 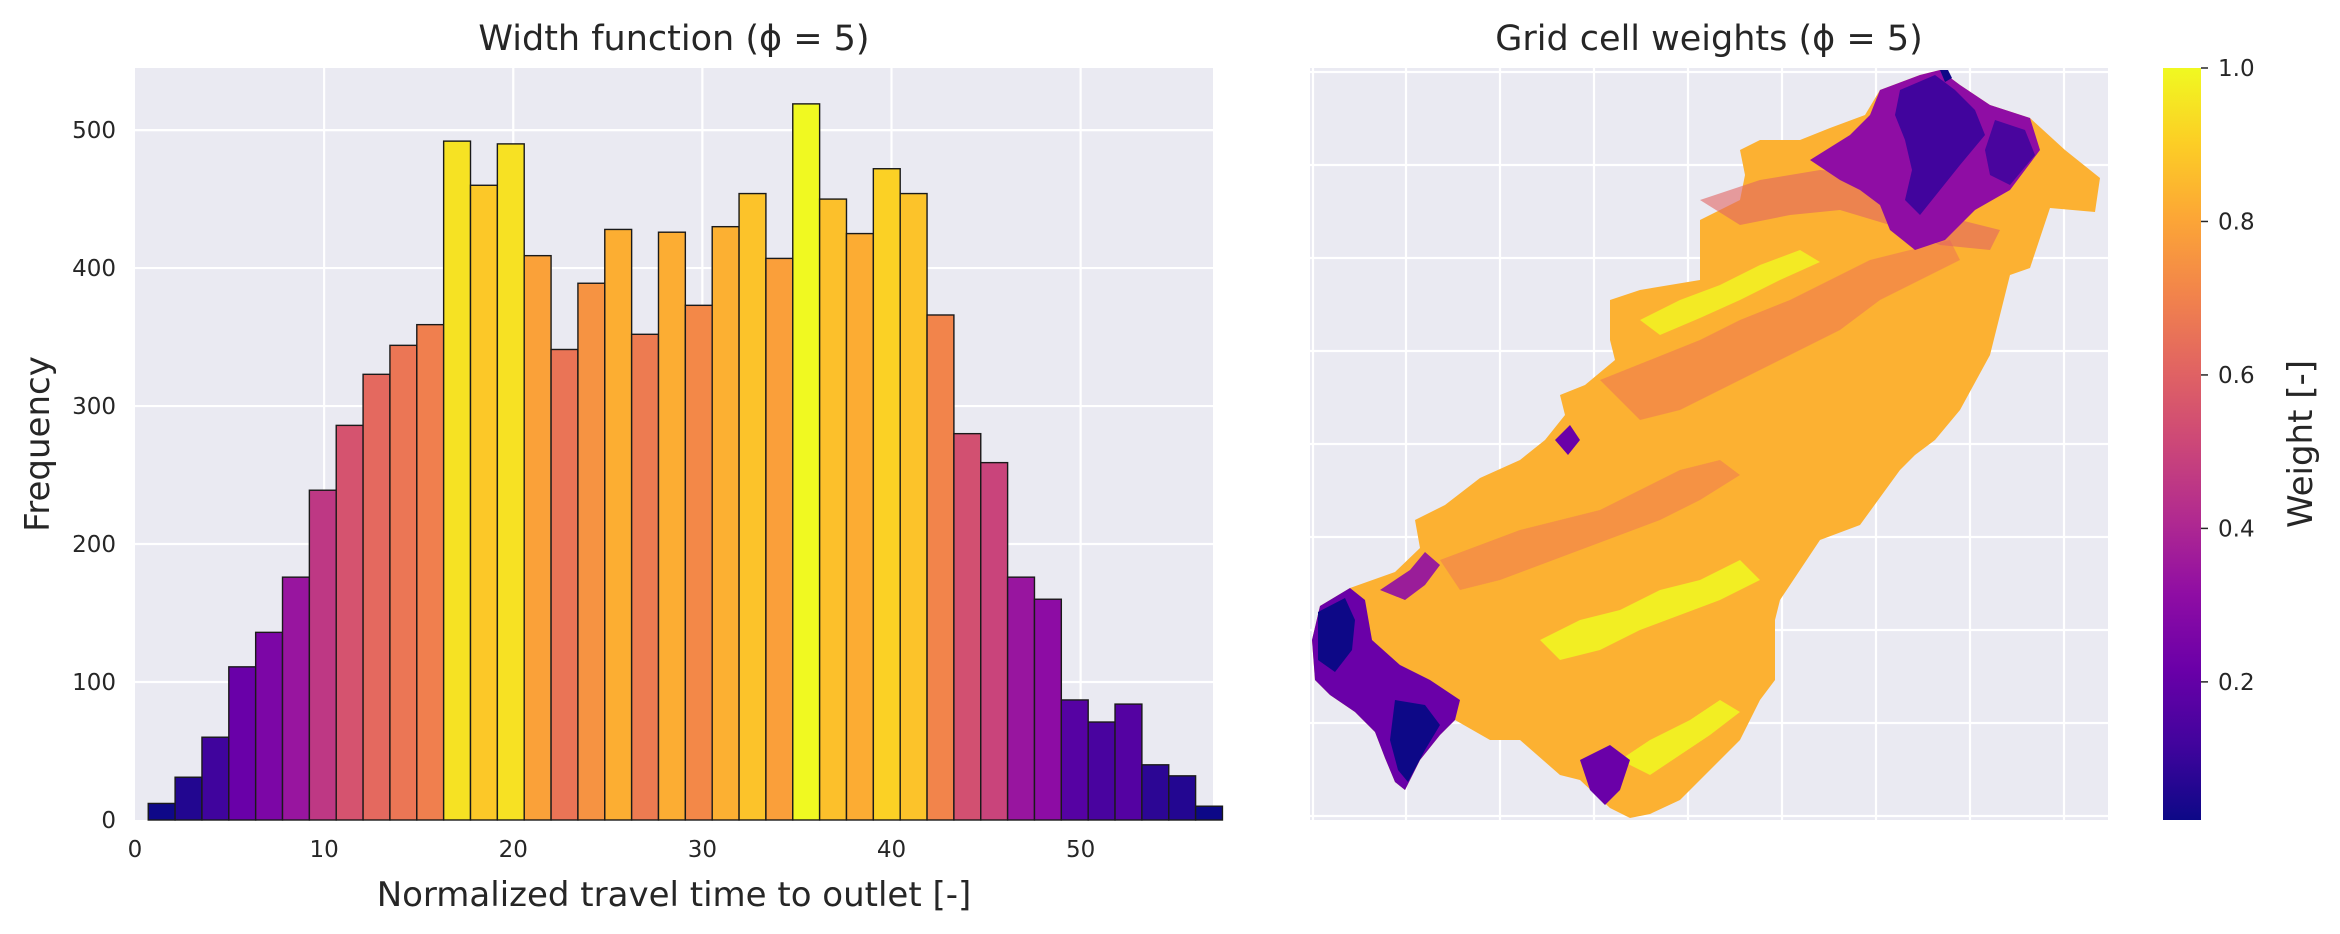 What do you see at coordinates (38, 444) in the screenshot?
I see `histogram-y-axis-label: Frequency` at bounding box center [38, 444].